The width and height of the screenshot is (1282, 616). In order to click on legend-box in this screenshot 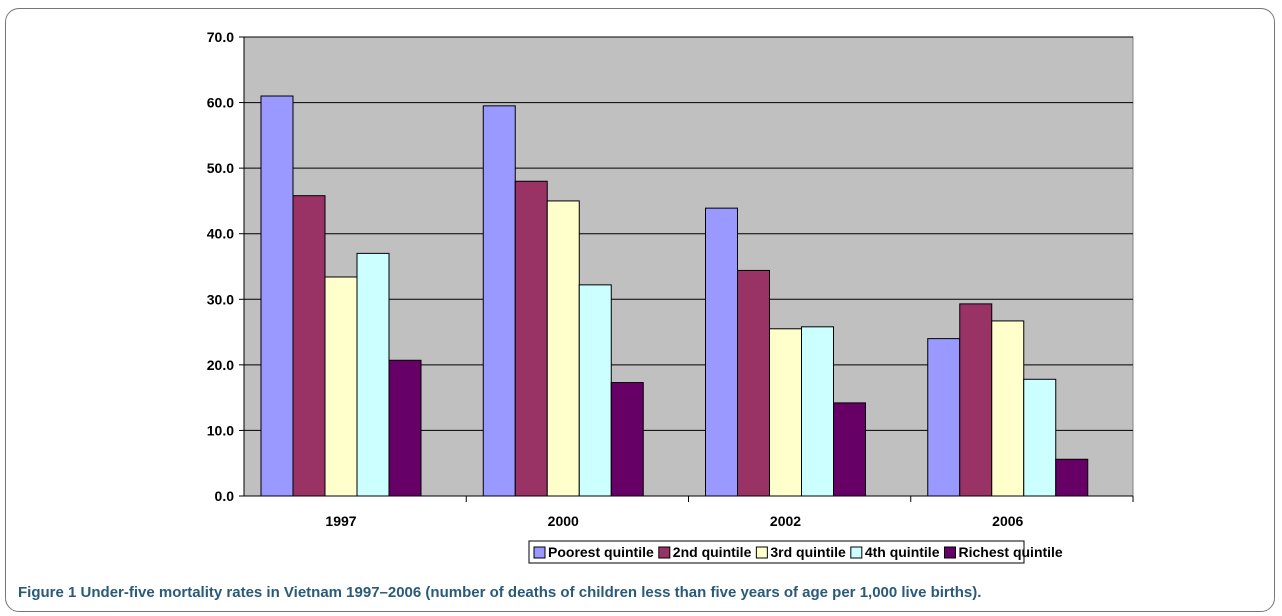, I will do `click(776, 552)`.